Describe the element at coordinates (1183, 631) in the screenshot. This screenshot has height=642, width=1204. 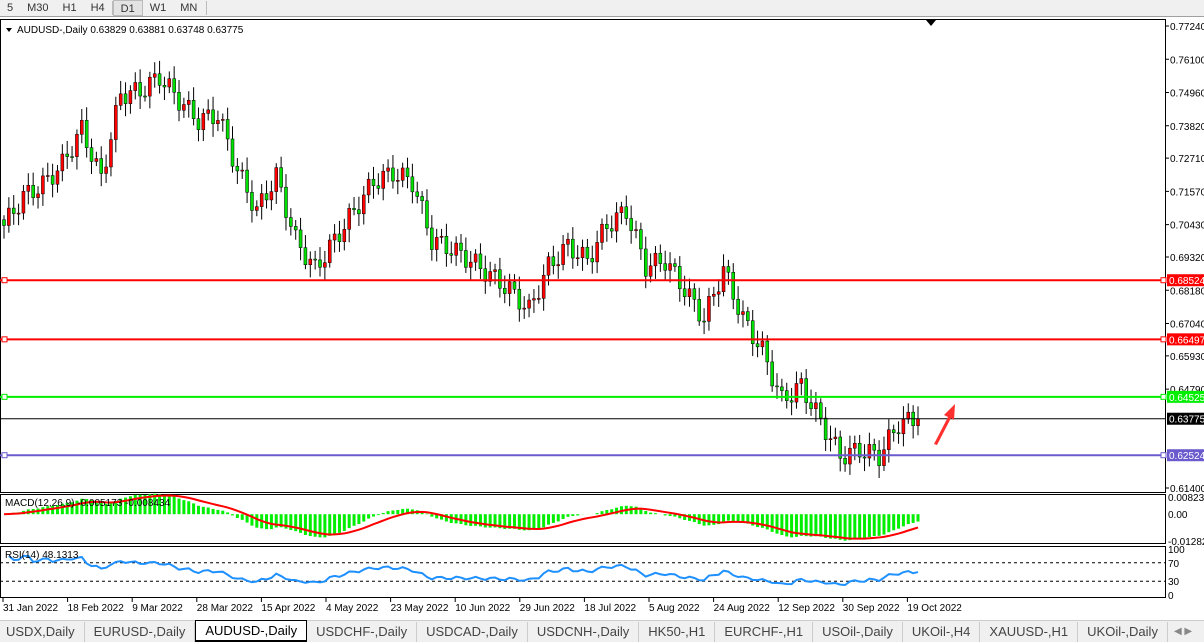
I see `tab-scroll-arrows: ◀ ▶` at that location.